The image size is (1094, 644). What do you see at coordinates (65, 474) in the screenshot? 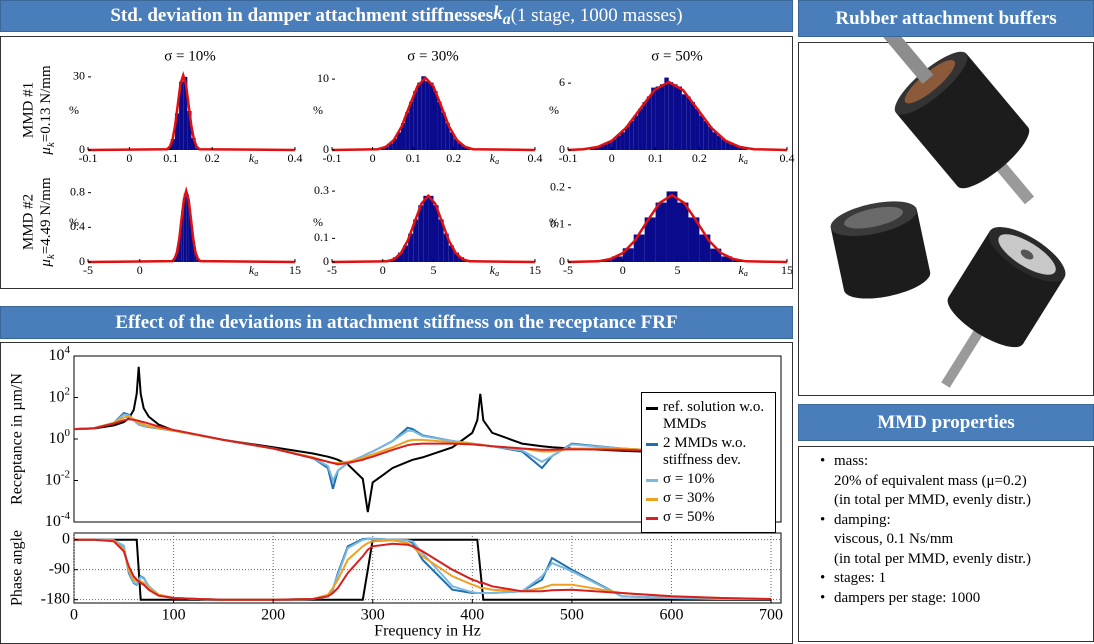
I see `tick-exponent: -2` at bounding box center [65, 474].